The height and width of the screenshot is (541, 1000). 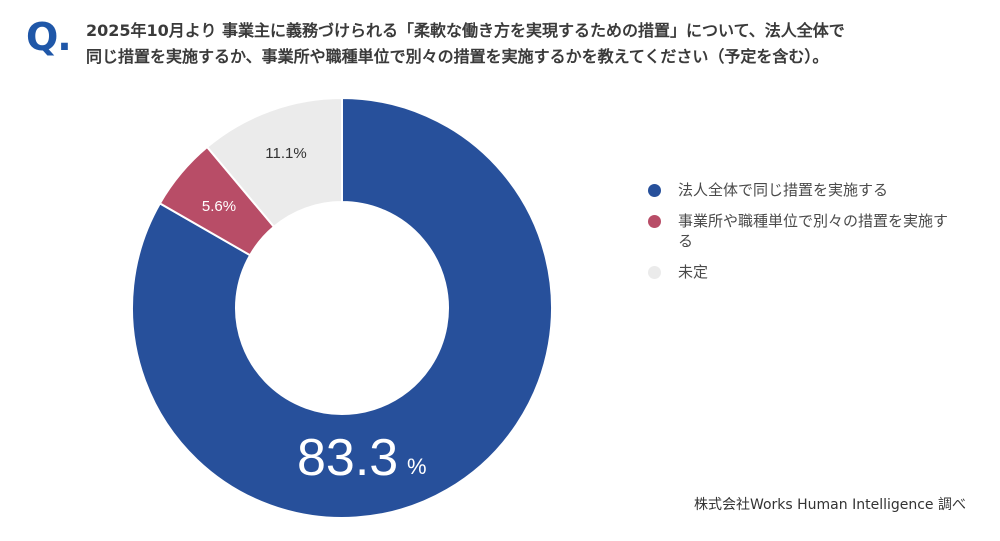 What do you see at coordinates (347, 458) in the screenshot?
I see `slice-label-whole-company: 83.3` at bounding box center [347, 458].